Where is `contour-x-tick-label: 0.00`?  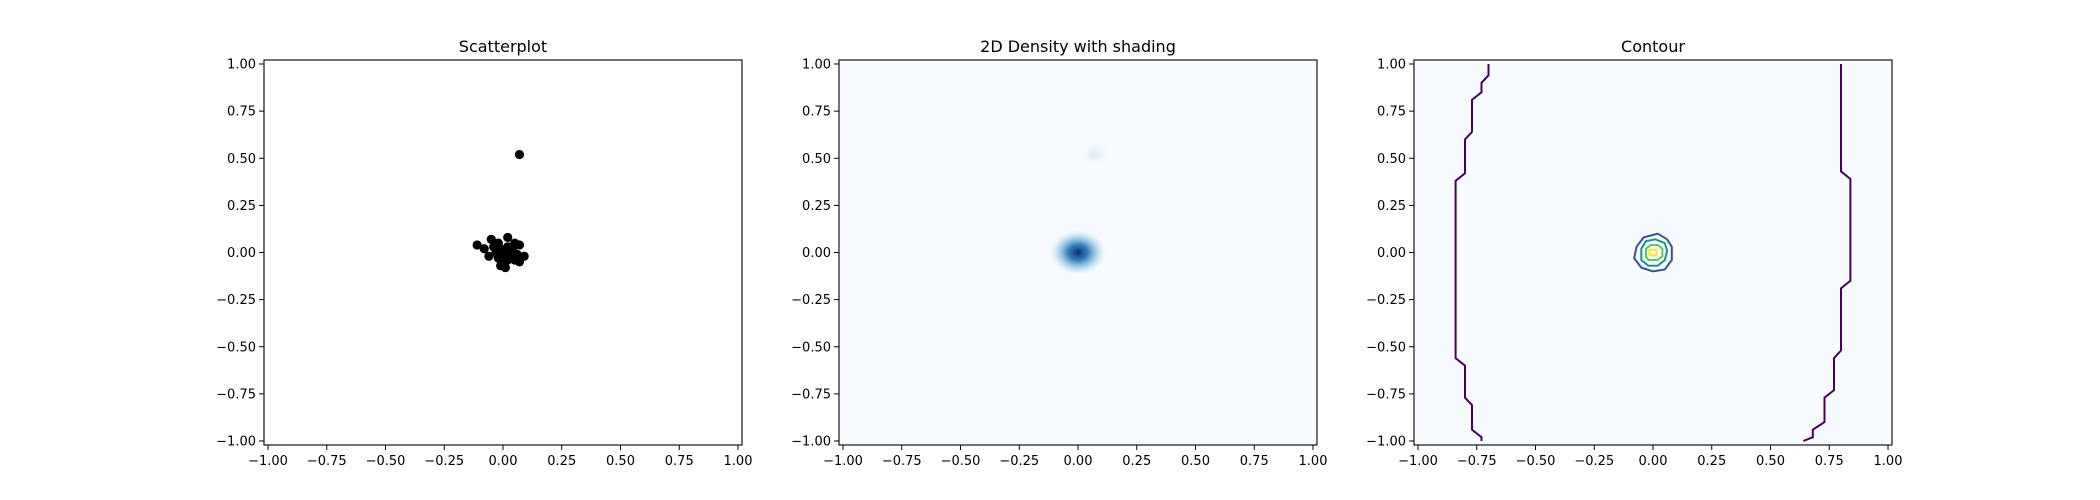
contour-x-tick-label: 0.00 is located at coordinates (1653, 461).